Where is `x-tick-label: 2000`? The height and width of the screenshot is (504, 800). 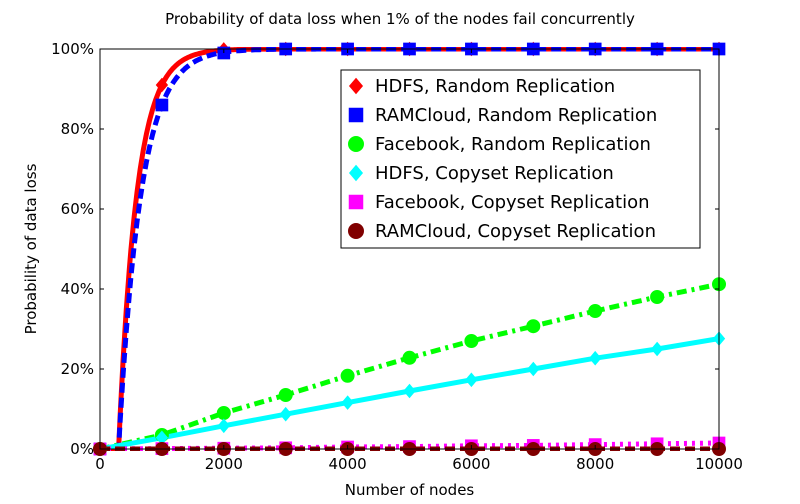
x-tick-label: 2000 is located at coordinates (224, 464).